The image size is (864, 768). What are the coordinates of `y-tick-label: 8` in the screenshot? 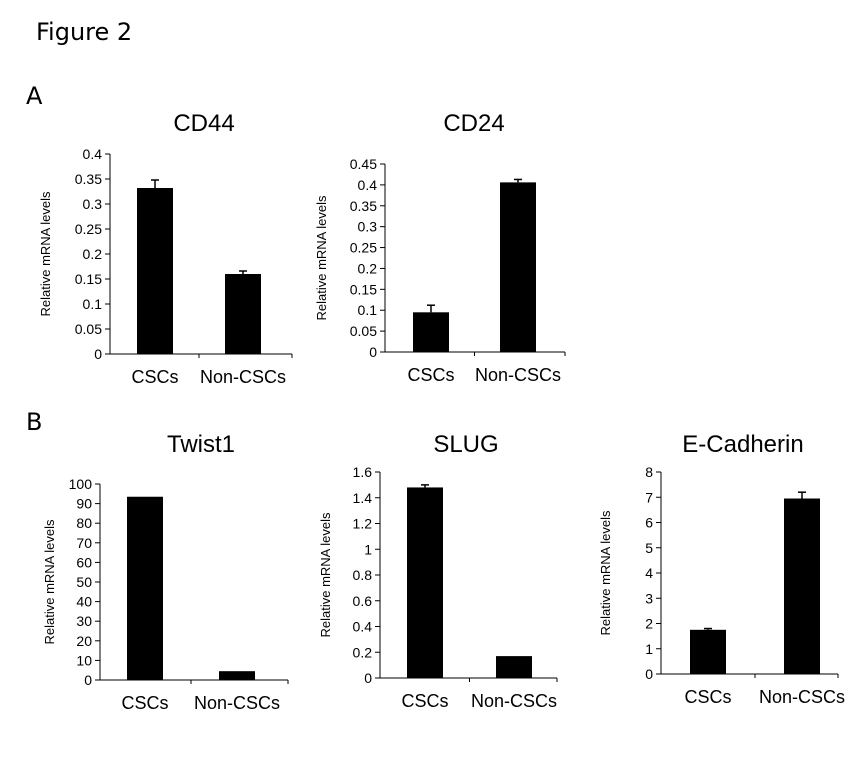 It's located at (649, 472).